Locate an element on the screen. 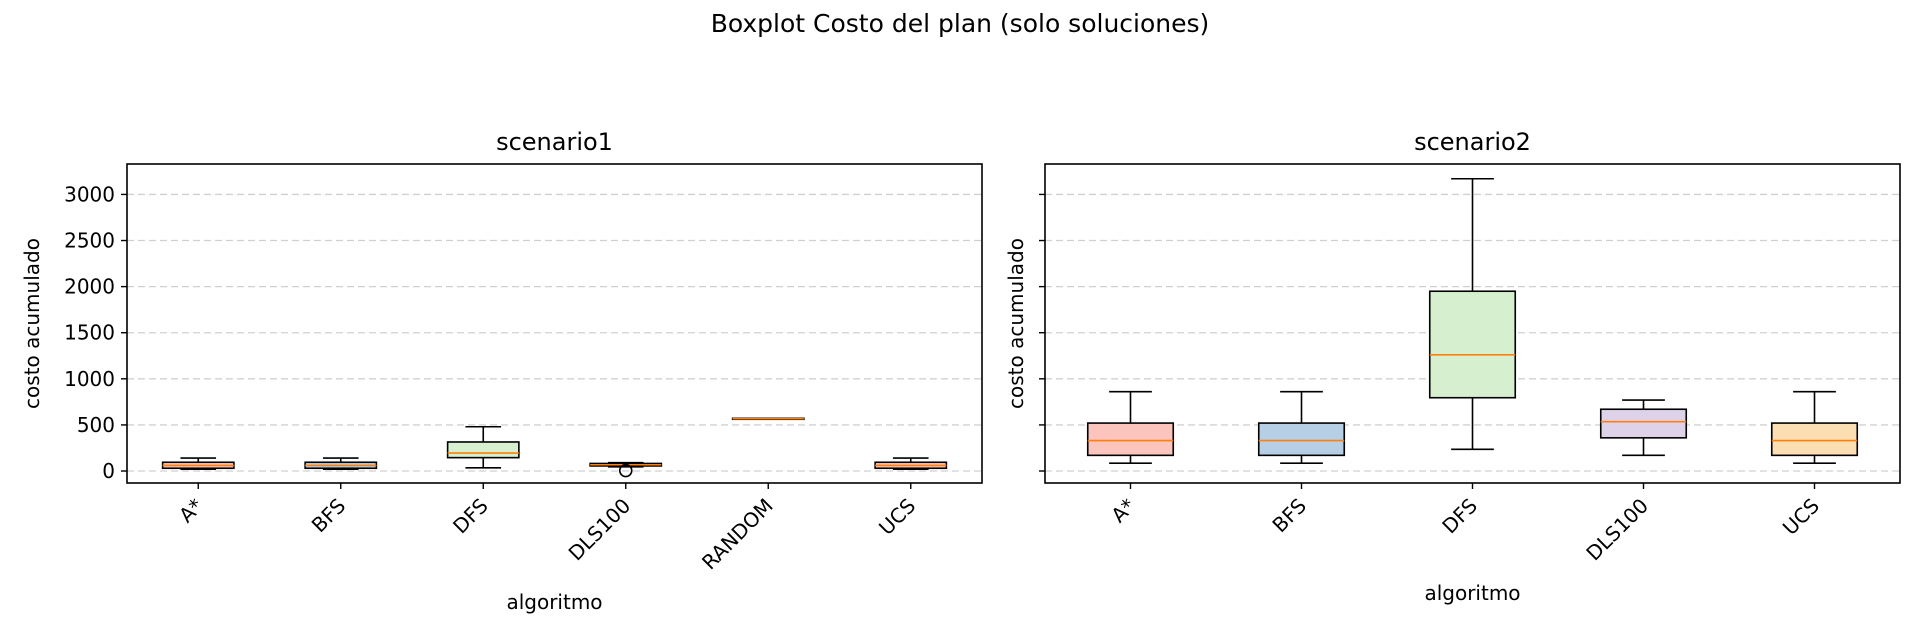 This screenshot has width=1920, height=640. flier-point is located at coordinates (625, 470).